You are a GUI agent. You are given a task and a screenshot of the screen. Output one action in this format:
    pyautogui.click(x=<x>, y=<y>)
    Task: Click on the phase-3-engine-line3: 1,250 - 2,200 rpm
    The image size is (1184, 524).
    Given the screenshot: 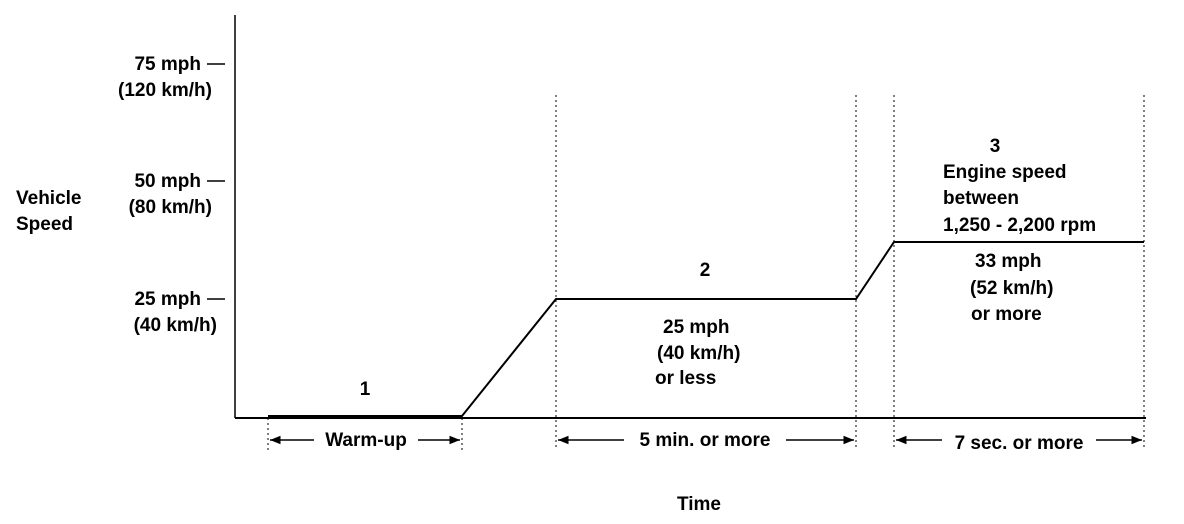 What is the action you would take?
    pyautogui.click(x=1019, y=225)
    